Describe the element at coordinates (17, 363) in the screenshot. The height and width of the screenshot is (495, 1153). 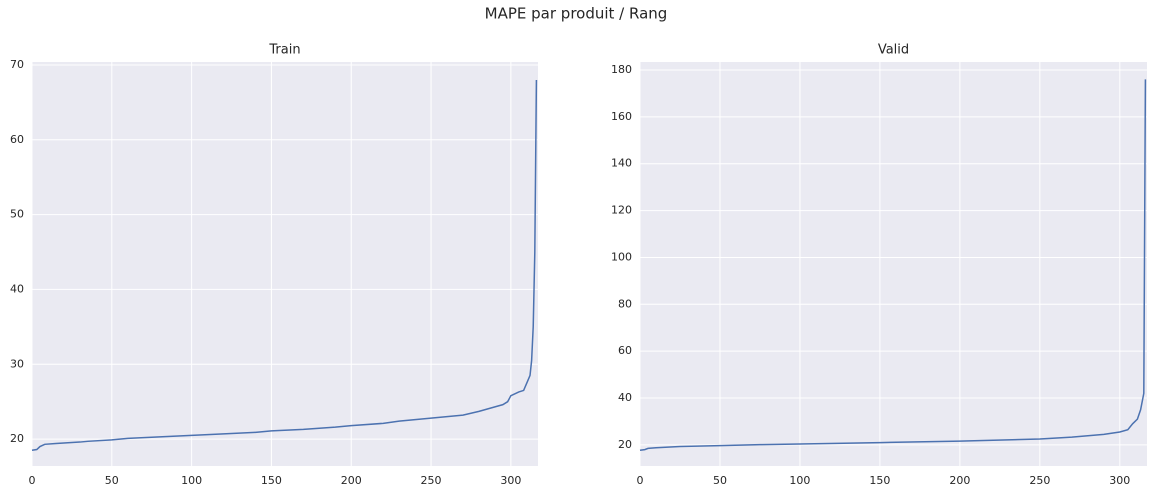
I see `y-tick-label: 30` at that location.